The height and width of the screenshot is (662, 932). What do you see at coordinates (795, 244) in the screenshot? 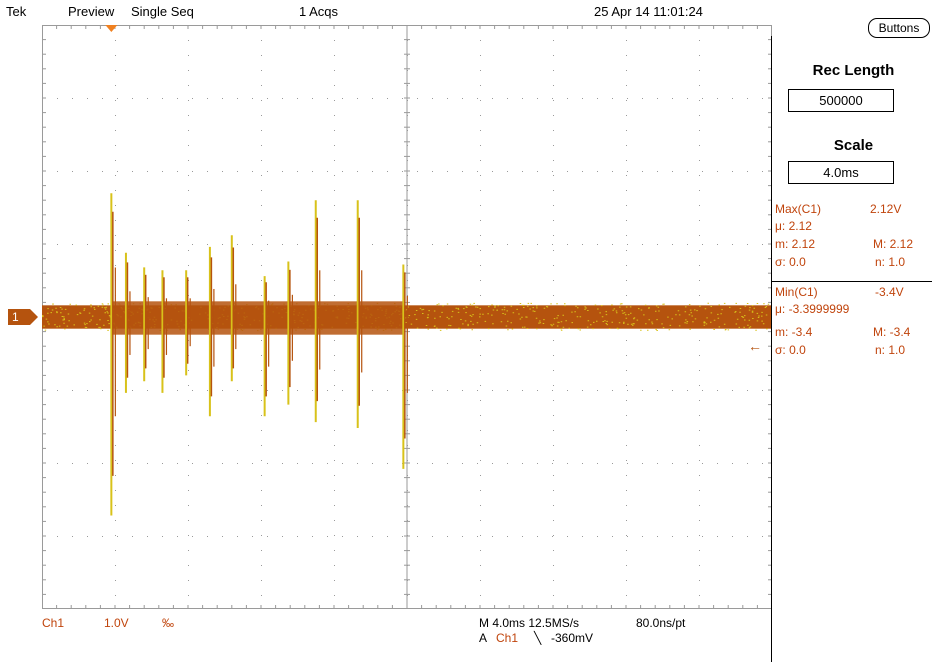
I see `max-min-stat: m: 2.12` at bounding box center [795, 244].